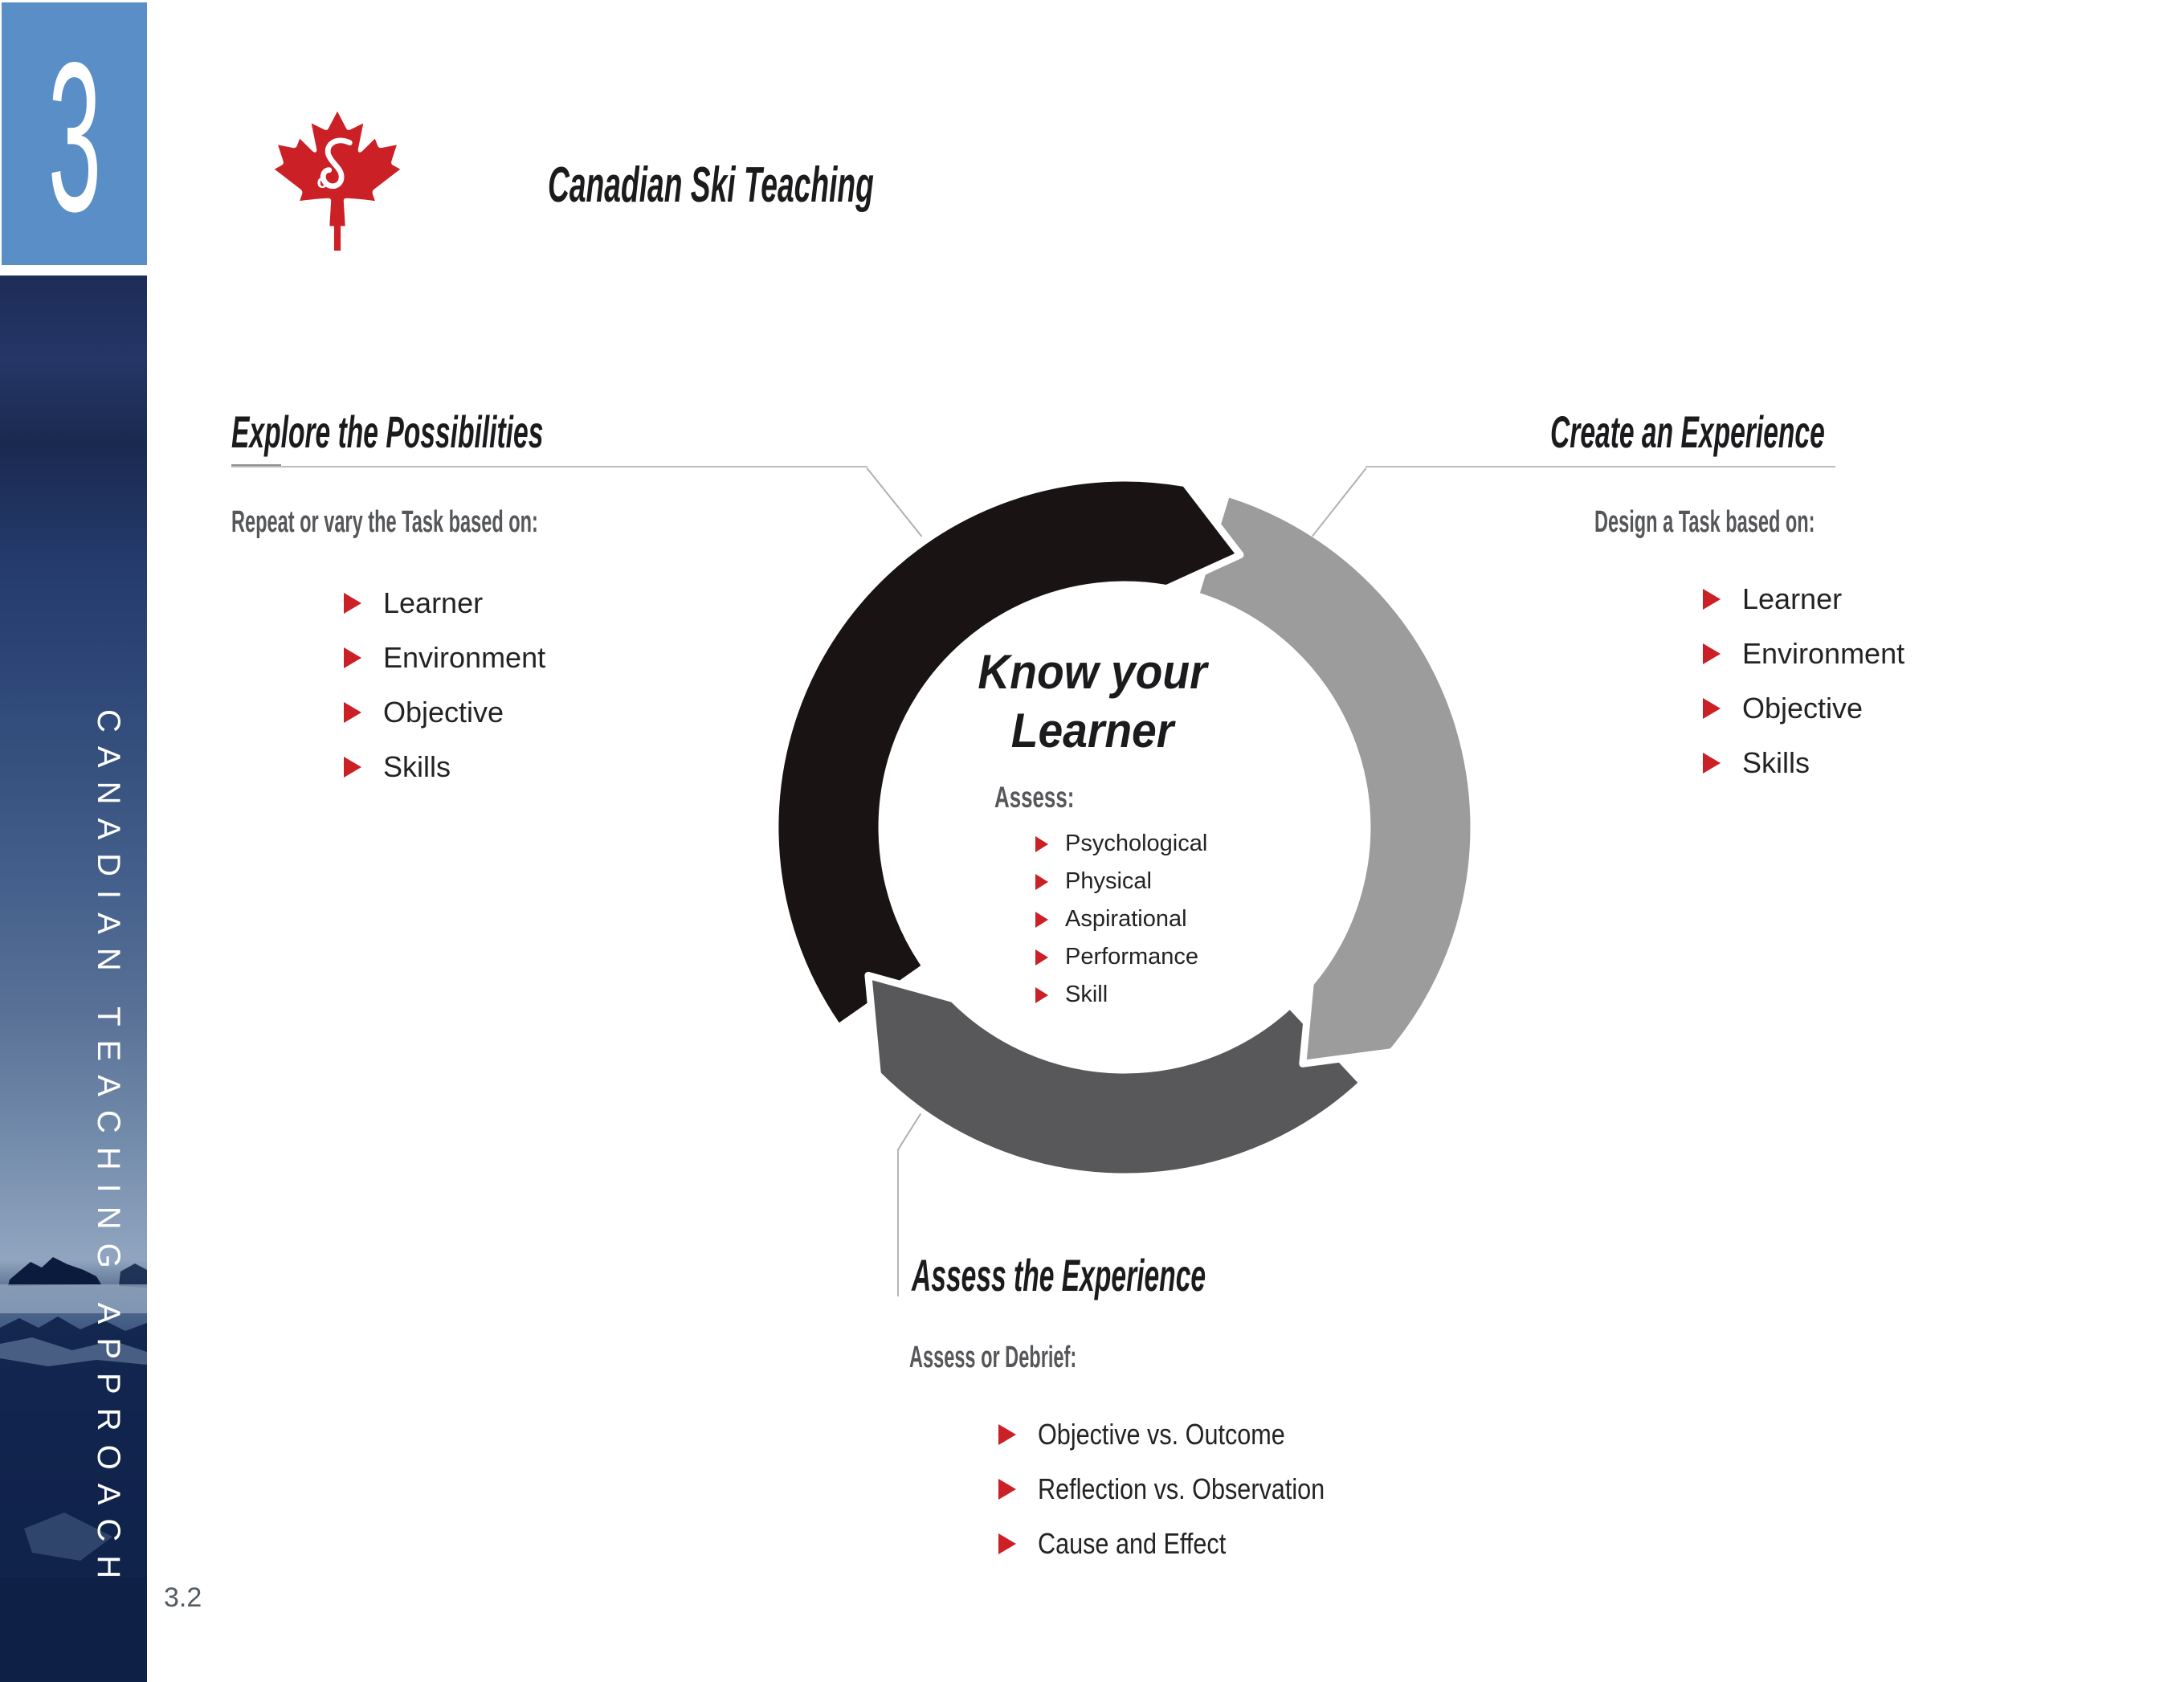 Image resolution: width=2184 pixels, height=1682 pixels. What do you see at coordinates (1092, 701) in the screenshot?
I see `center-title: Know your Learner` at bounding box center [1092, 701].